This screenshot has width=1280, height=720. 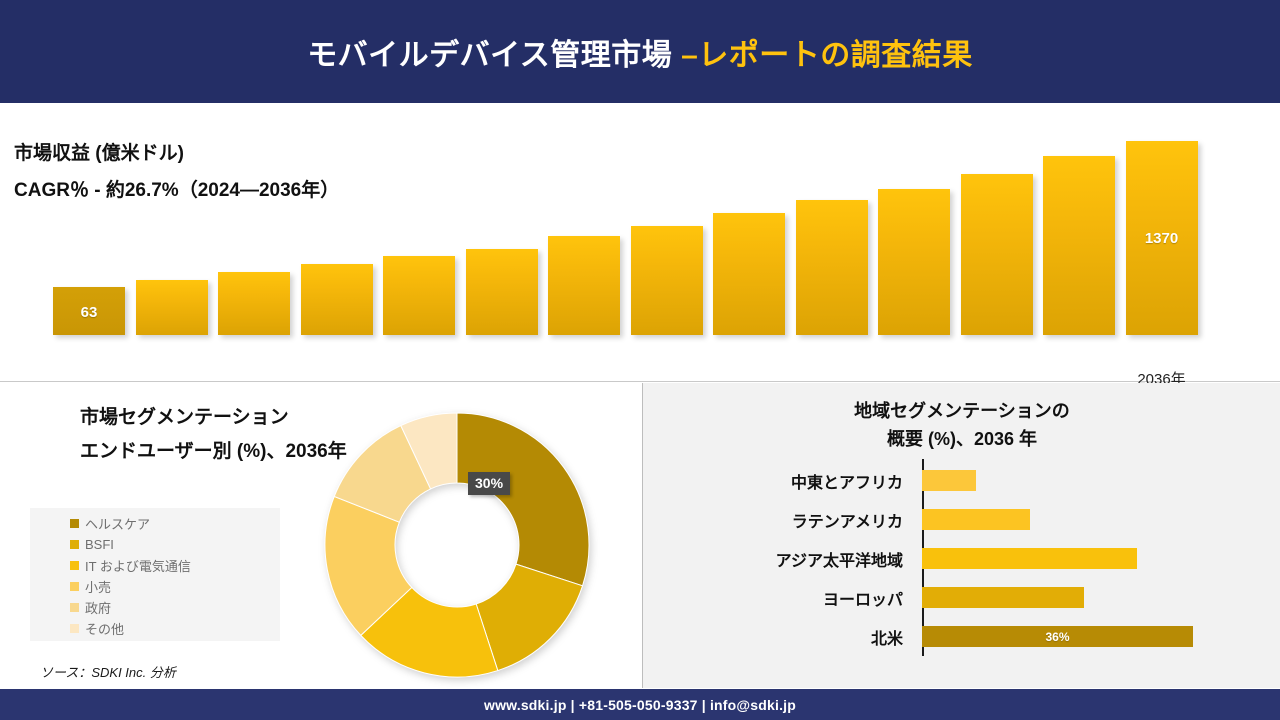 I want to click on region-bars-area: 中東とアフリカ ラテンアメリカアジア太平洋地域ヨーロッパ北米 36%, so click(x=961, y=561).